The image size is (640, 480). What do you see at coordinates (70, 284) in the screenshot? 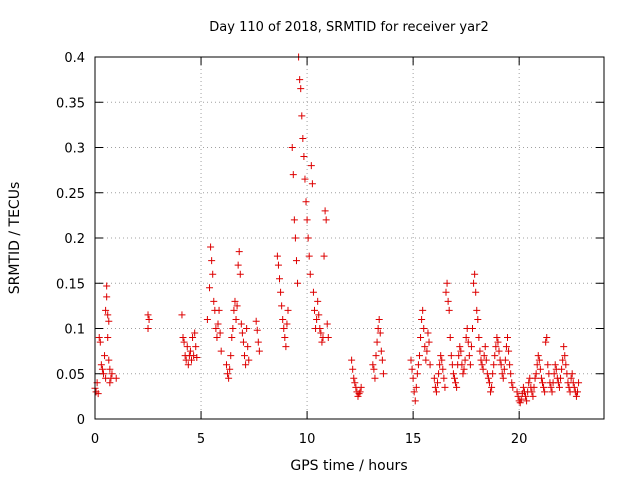
I see `y-tick-label: 0.15` at bounding box center [70, 284].